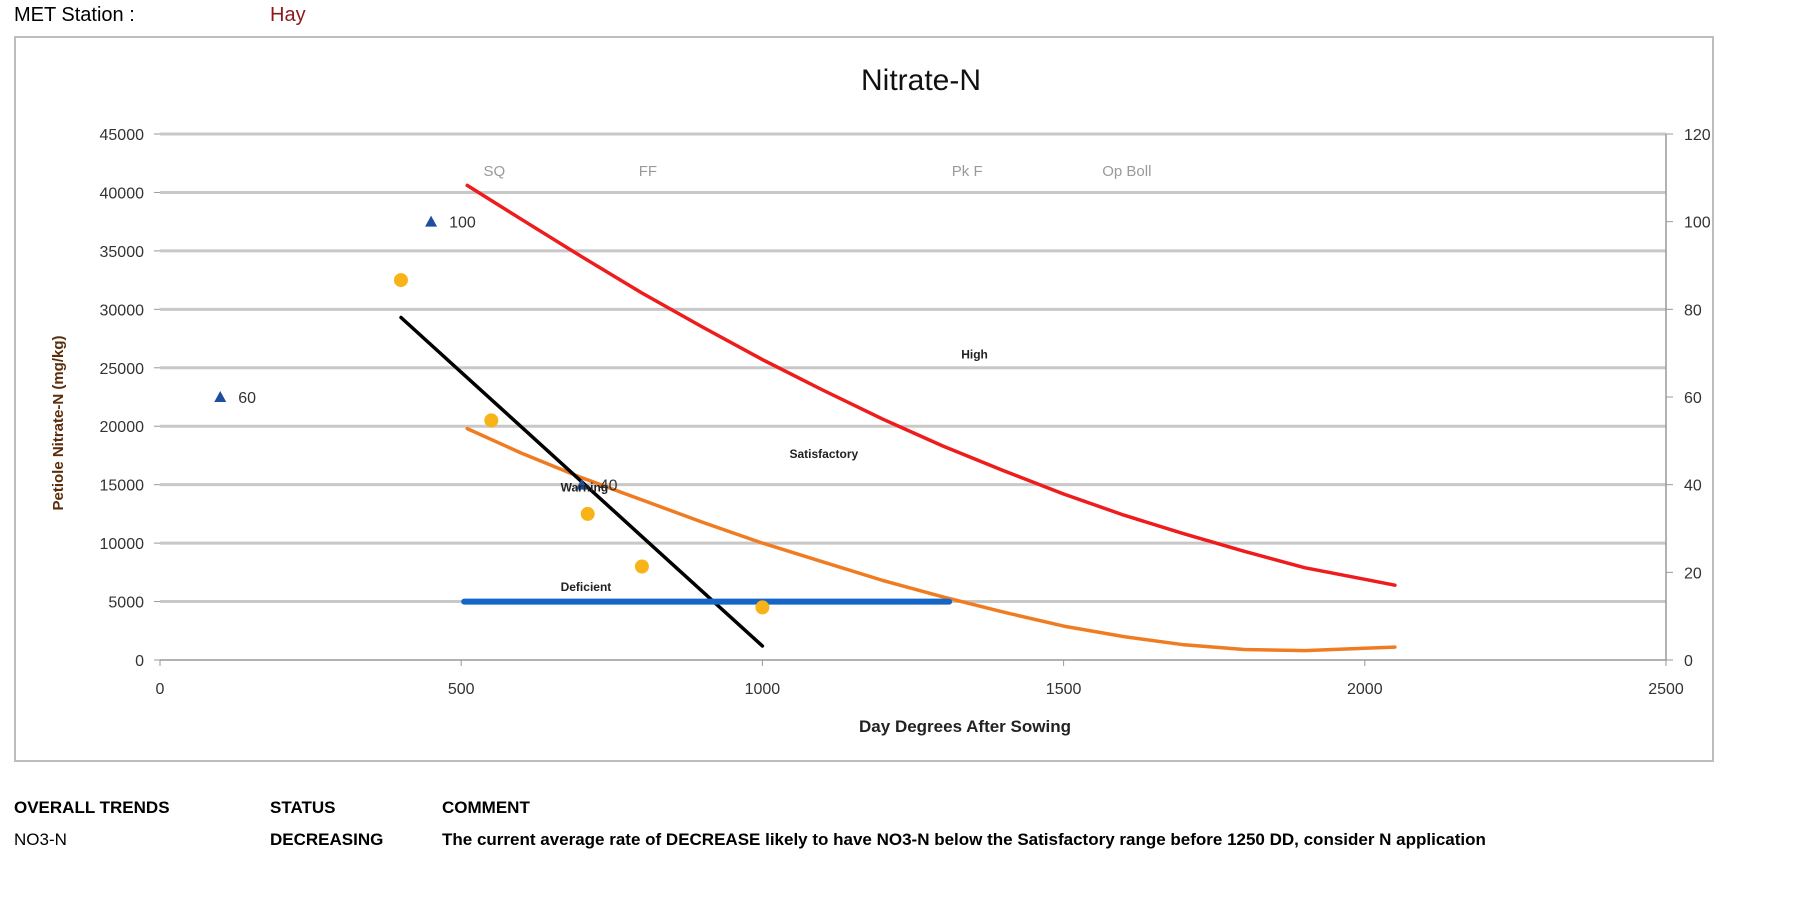 The image size is (1800, 904). Describe the element at coordinates (486, 807) in the screenshot. I see `header-comment: COMMENT` at that location.